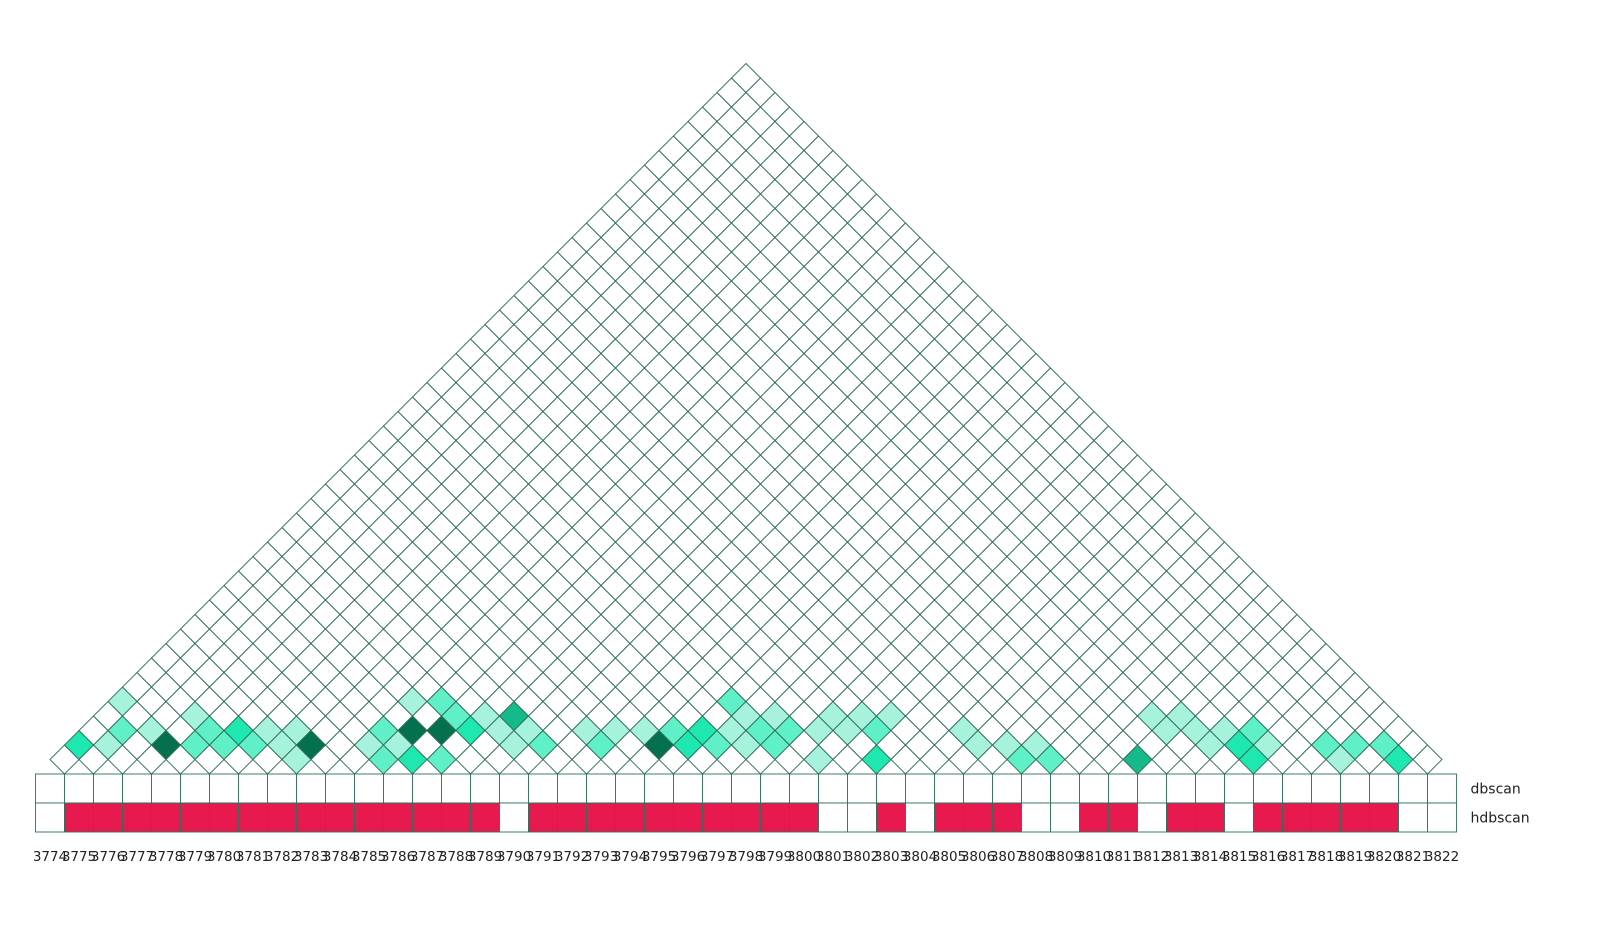 The height and width of the screenshot is (925, 1620). I want to click on x-tick-label: 3795, so click(659, 857).